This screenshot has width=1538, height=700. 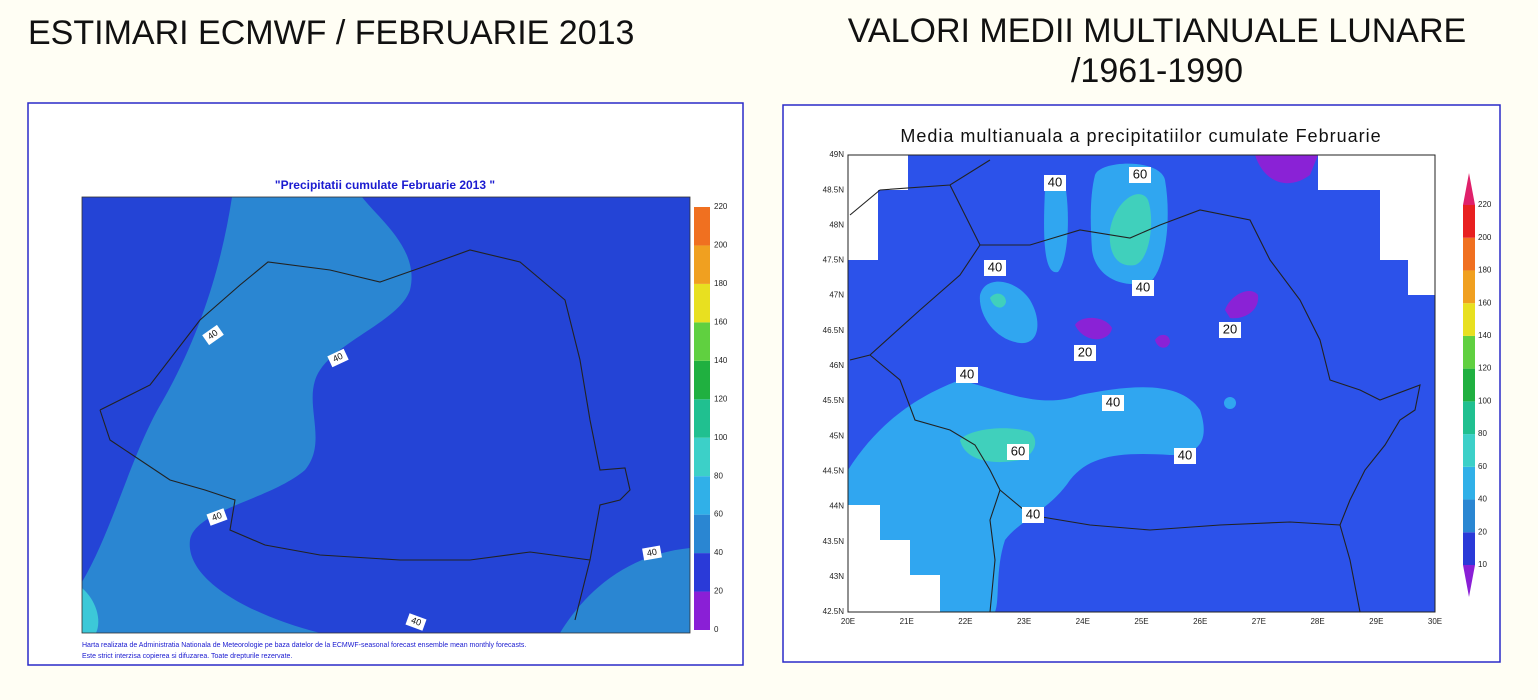 What do you see at coordinates (1024, 621) in the screenshot?
I see `lon-label: 23E` at bounding box center [1024, 621].